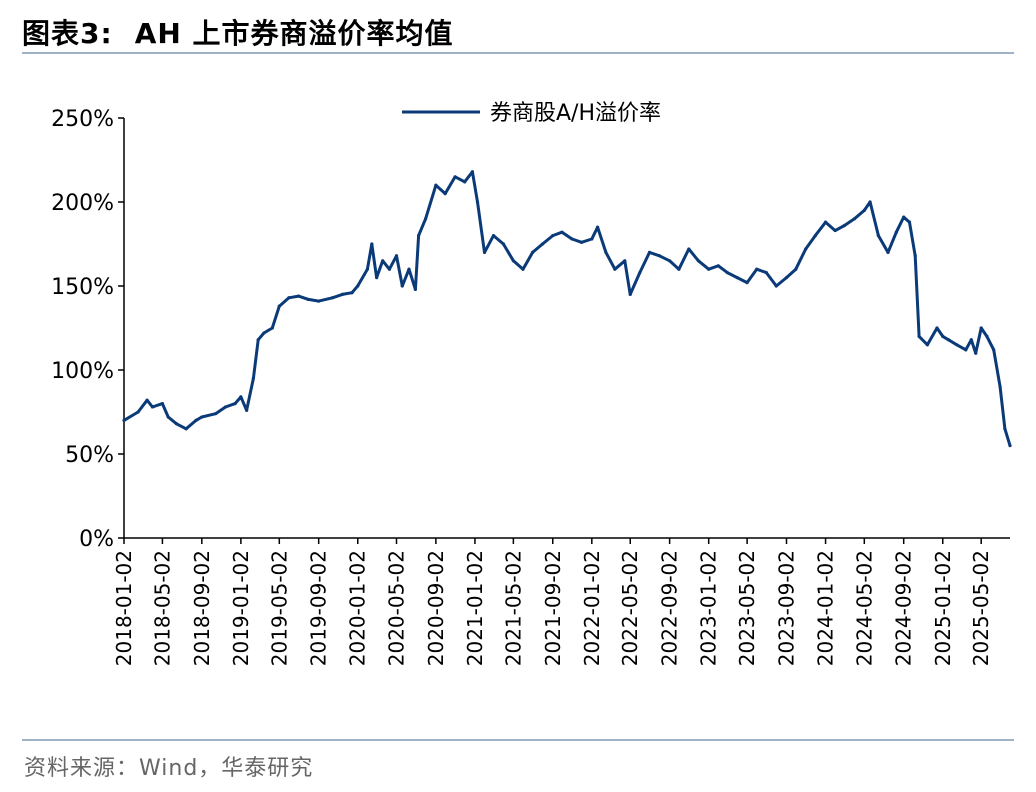  Describe the element at coordinates (396, 608) in the screenshot. I see `x-tick-label: 2020-05-02` at that location.